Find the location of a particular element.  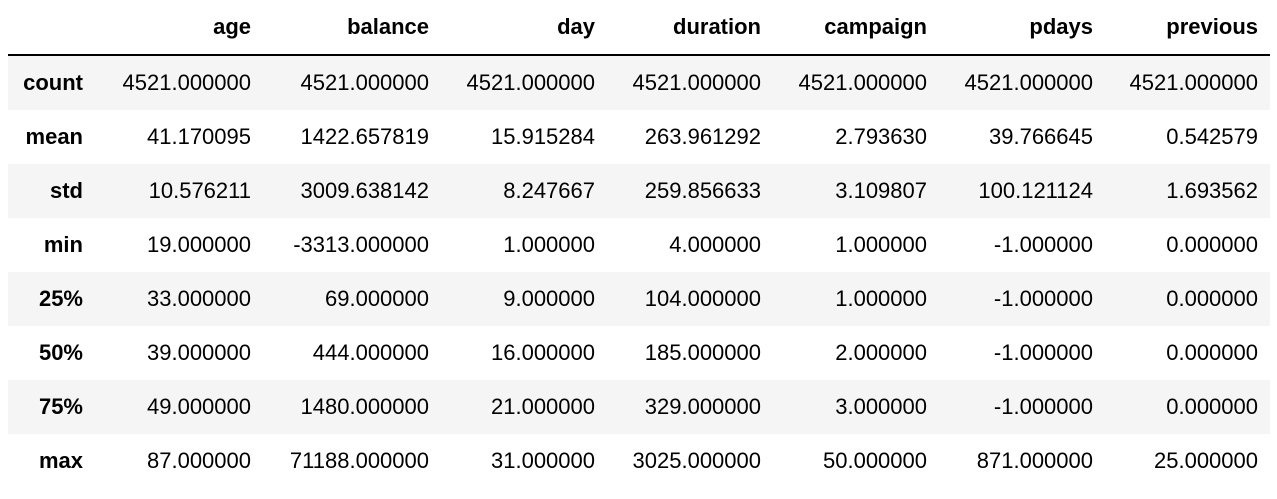

row-label-75pct: 75% is located at coordinates (60, 406).